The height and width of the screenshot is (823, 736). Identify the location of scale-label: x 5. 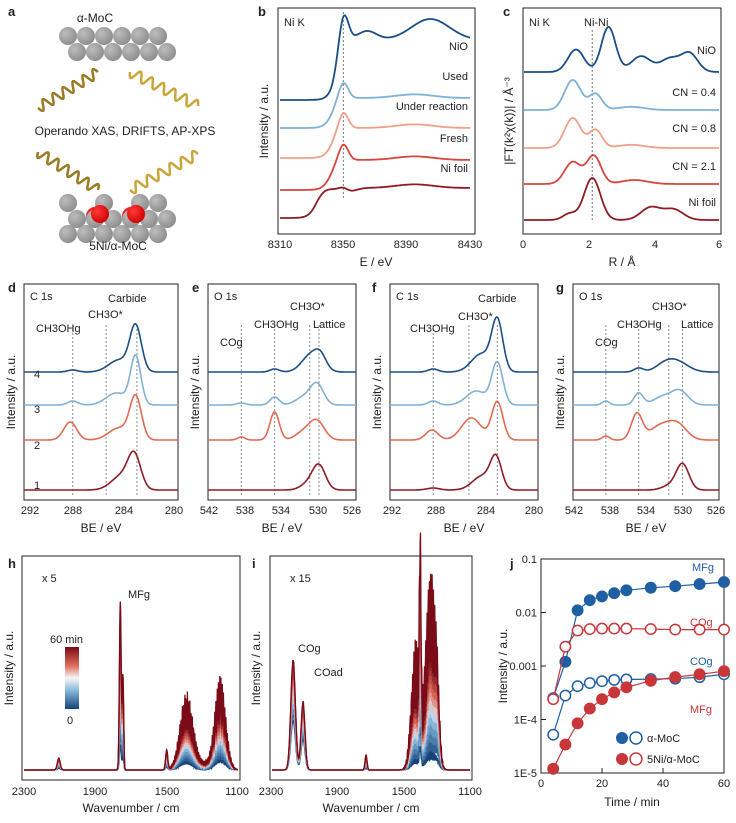
(49, 579).